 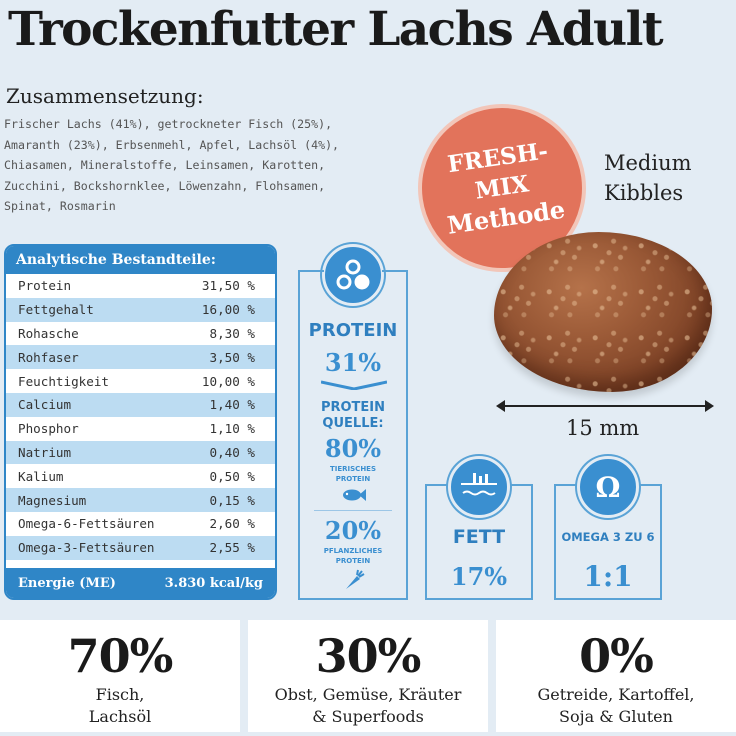 I want to click on analysis-row-name: Feuchtigkeit, so click(x=63, y=381).